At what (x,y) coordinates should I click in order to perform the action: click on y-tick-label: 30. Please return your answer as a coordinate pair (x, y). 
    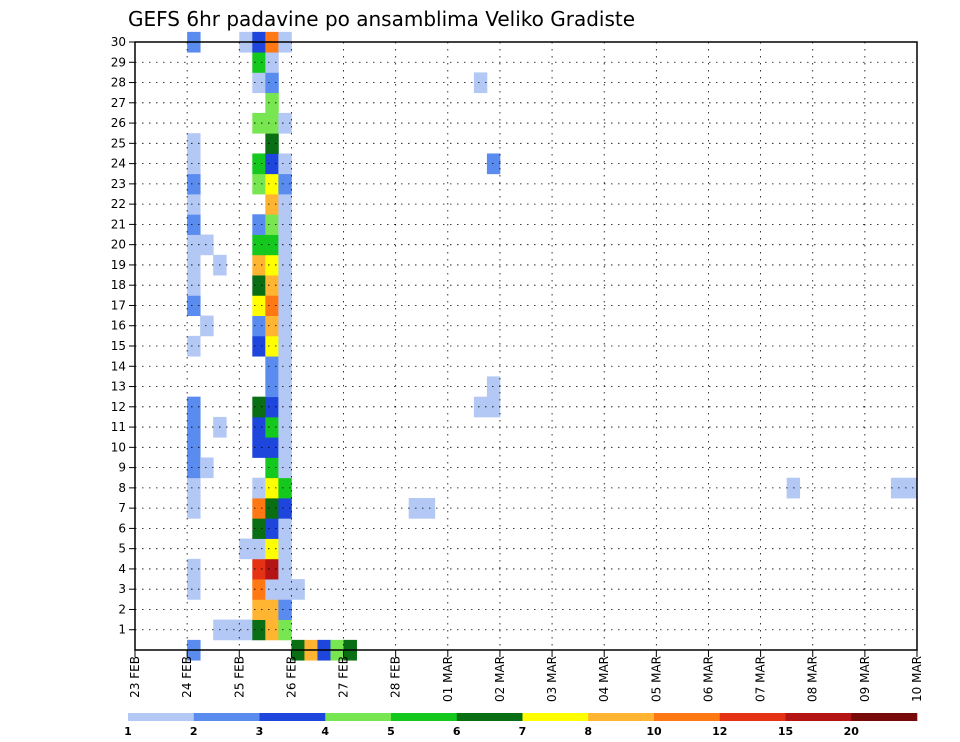
    Looking at the image, I should click on (118, 42).